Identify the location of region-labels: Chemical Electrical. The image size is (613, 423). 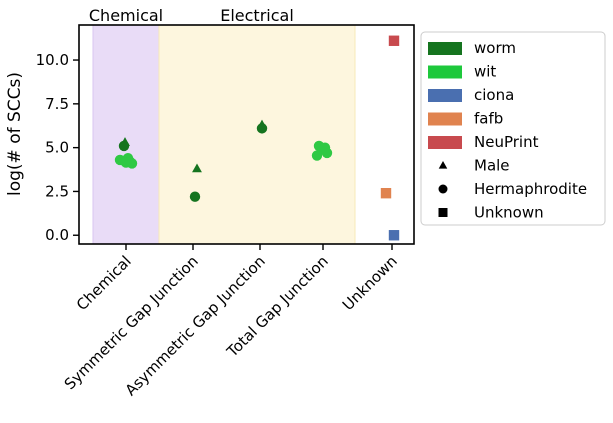
(191, 15).